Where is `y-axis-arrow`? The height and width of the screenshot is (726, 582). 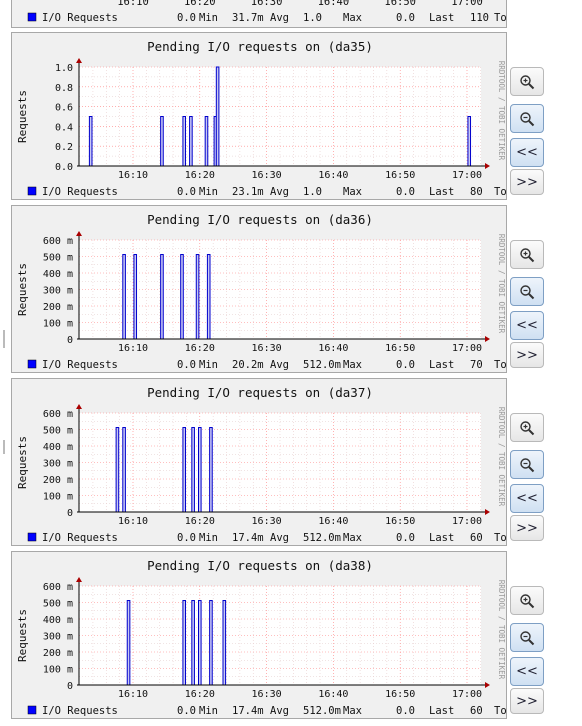
y-axis-arrow is located at coordinates (79, 233).